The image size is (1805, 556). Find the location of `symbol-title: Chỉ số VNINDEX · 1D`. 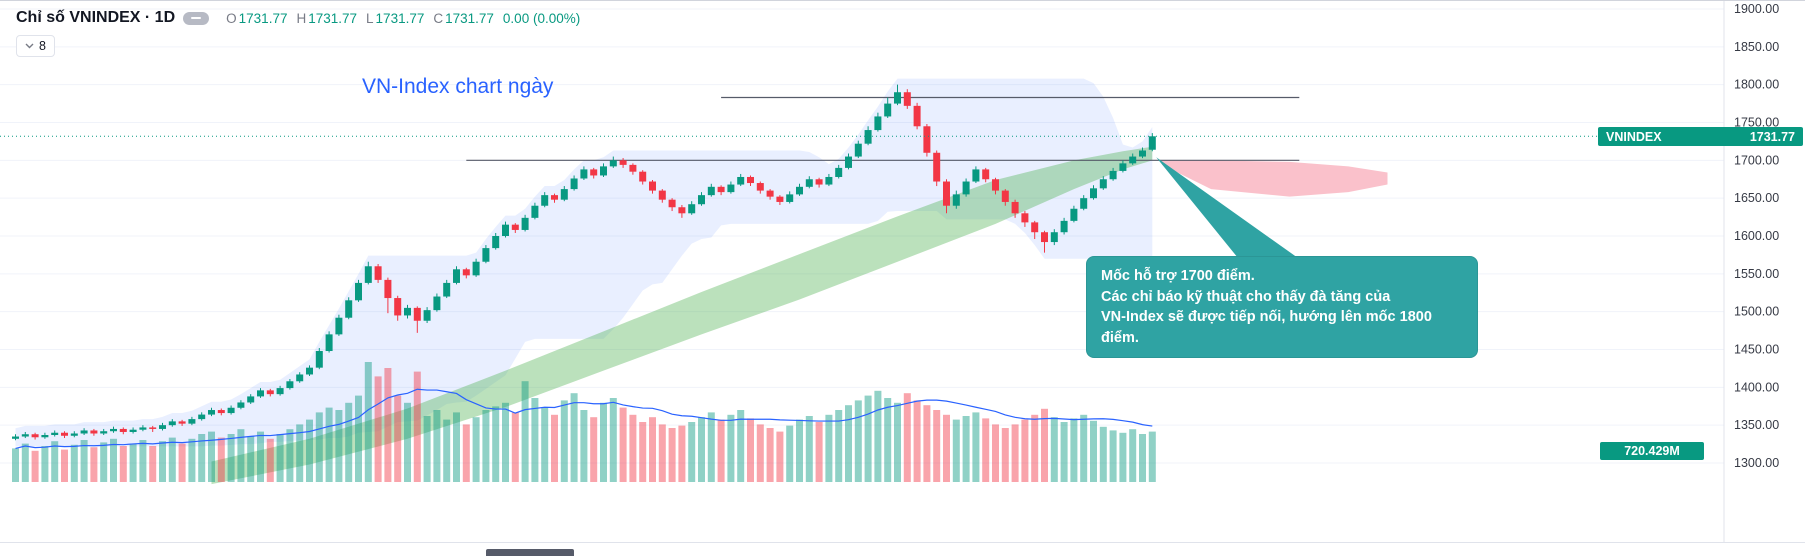

symbol-title: Chỉ số VNINDEX · 1D is located at coordinates (96, 17).